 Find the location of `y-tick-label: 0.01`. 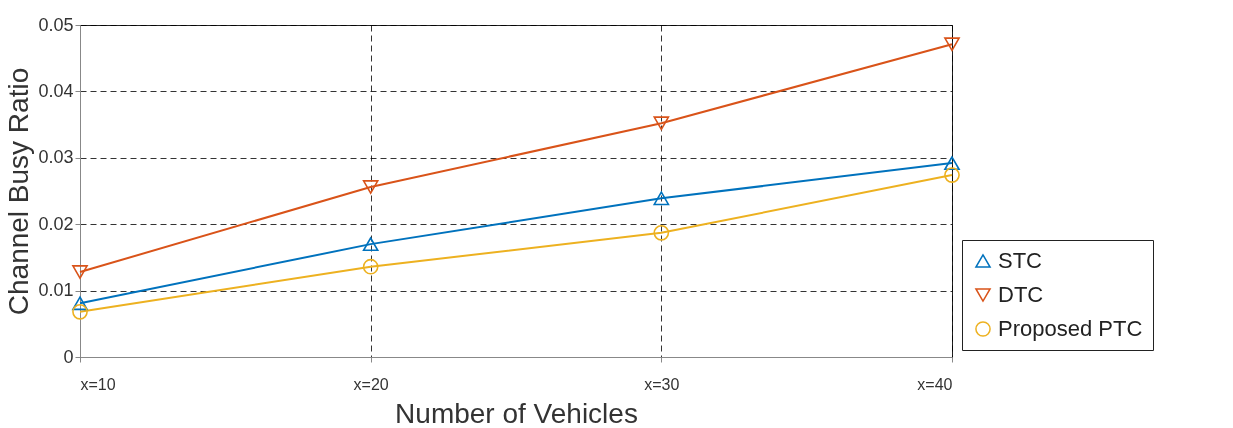

y-tick-label: 0.01 is located at coordinates (56, 290).